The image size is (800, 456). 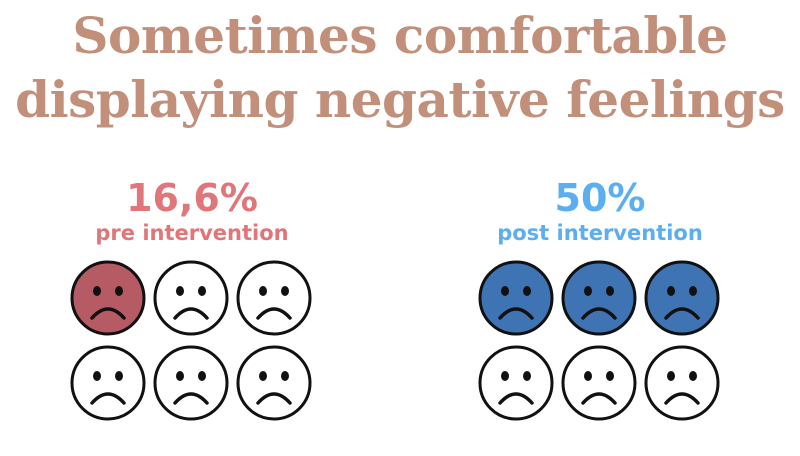 I want to click on title-line-1: Sometimes comfortable, so click(x=400, y=35).